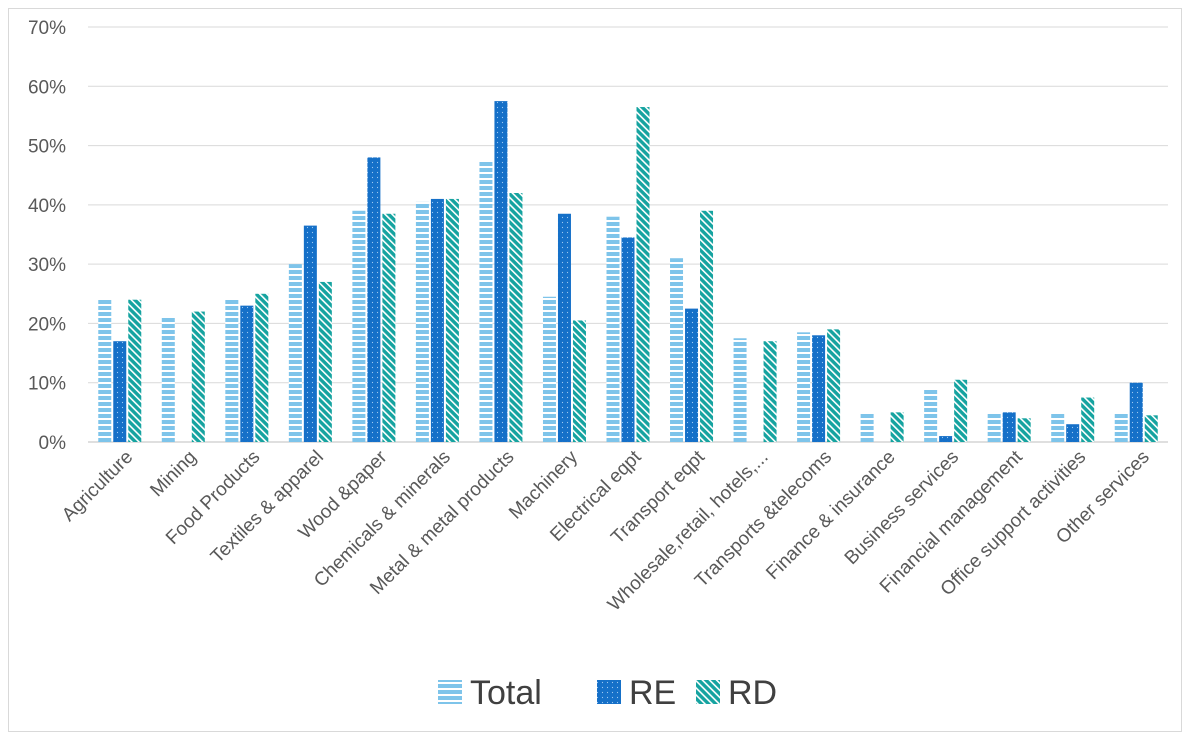 This screenshot has width=1190, height=740. I want to click on legend-swatch-re, so click(609, 692).